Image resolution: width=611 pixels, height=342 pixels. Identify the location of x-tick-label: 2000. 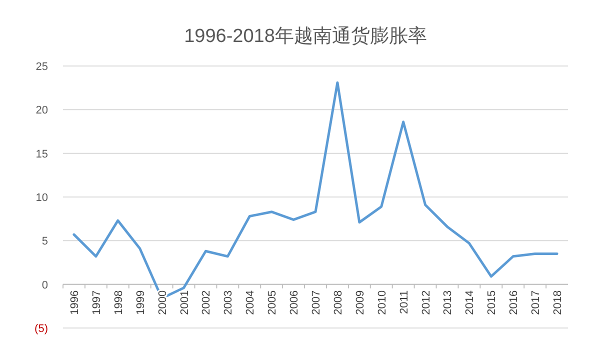
(162, 302).